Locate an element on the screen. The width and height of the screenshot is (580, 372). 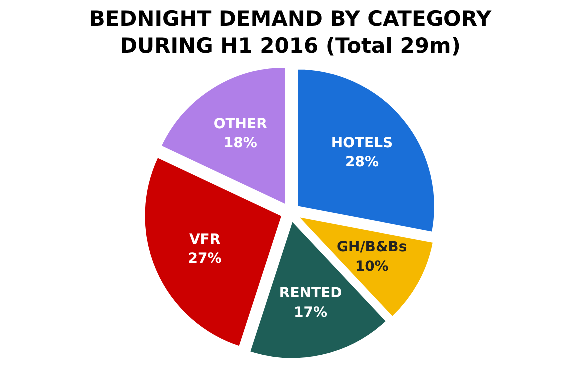
slice-label: OTHER is located at coordinates (241, 124).